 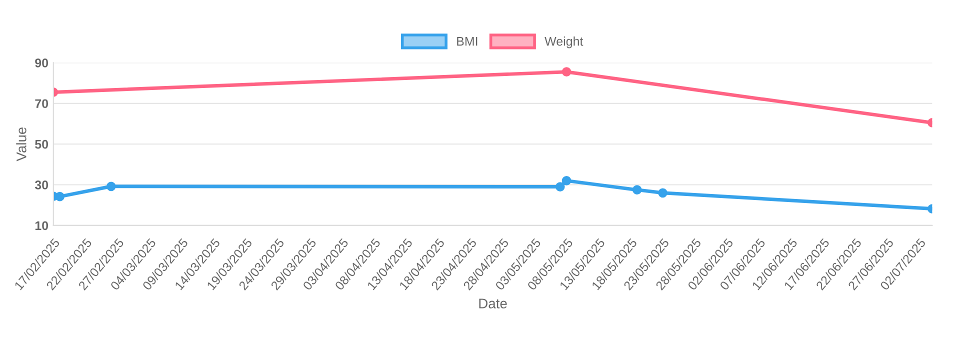 What do you see at coordinates (467, 41) in the screenshot?
I see `legend-label: BMI` at bounding box center [467, 41].